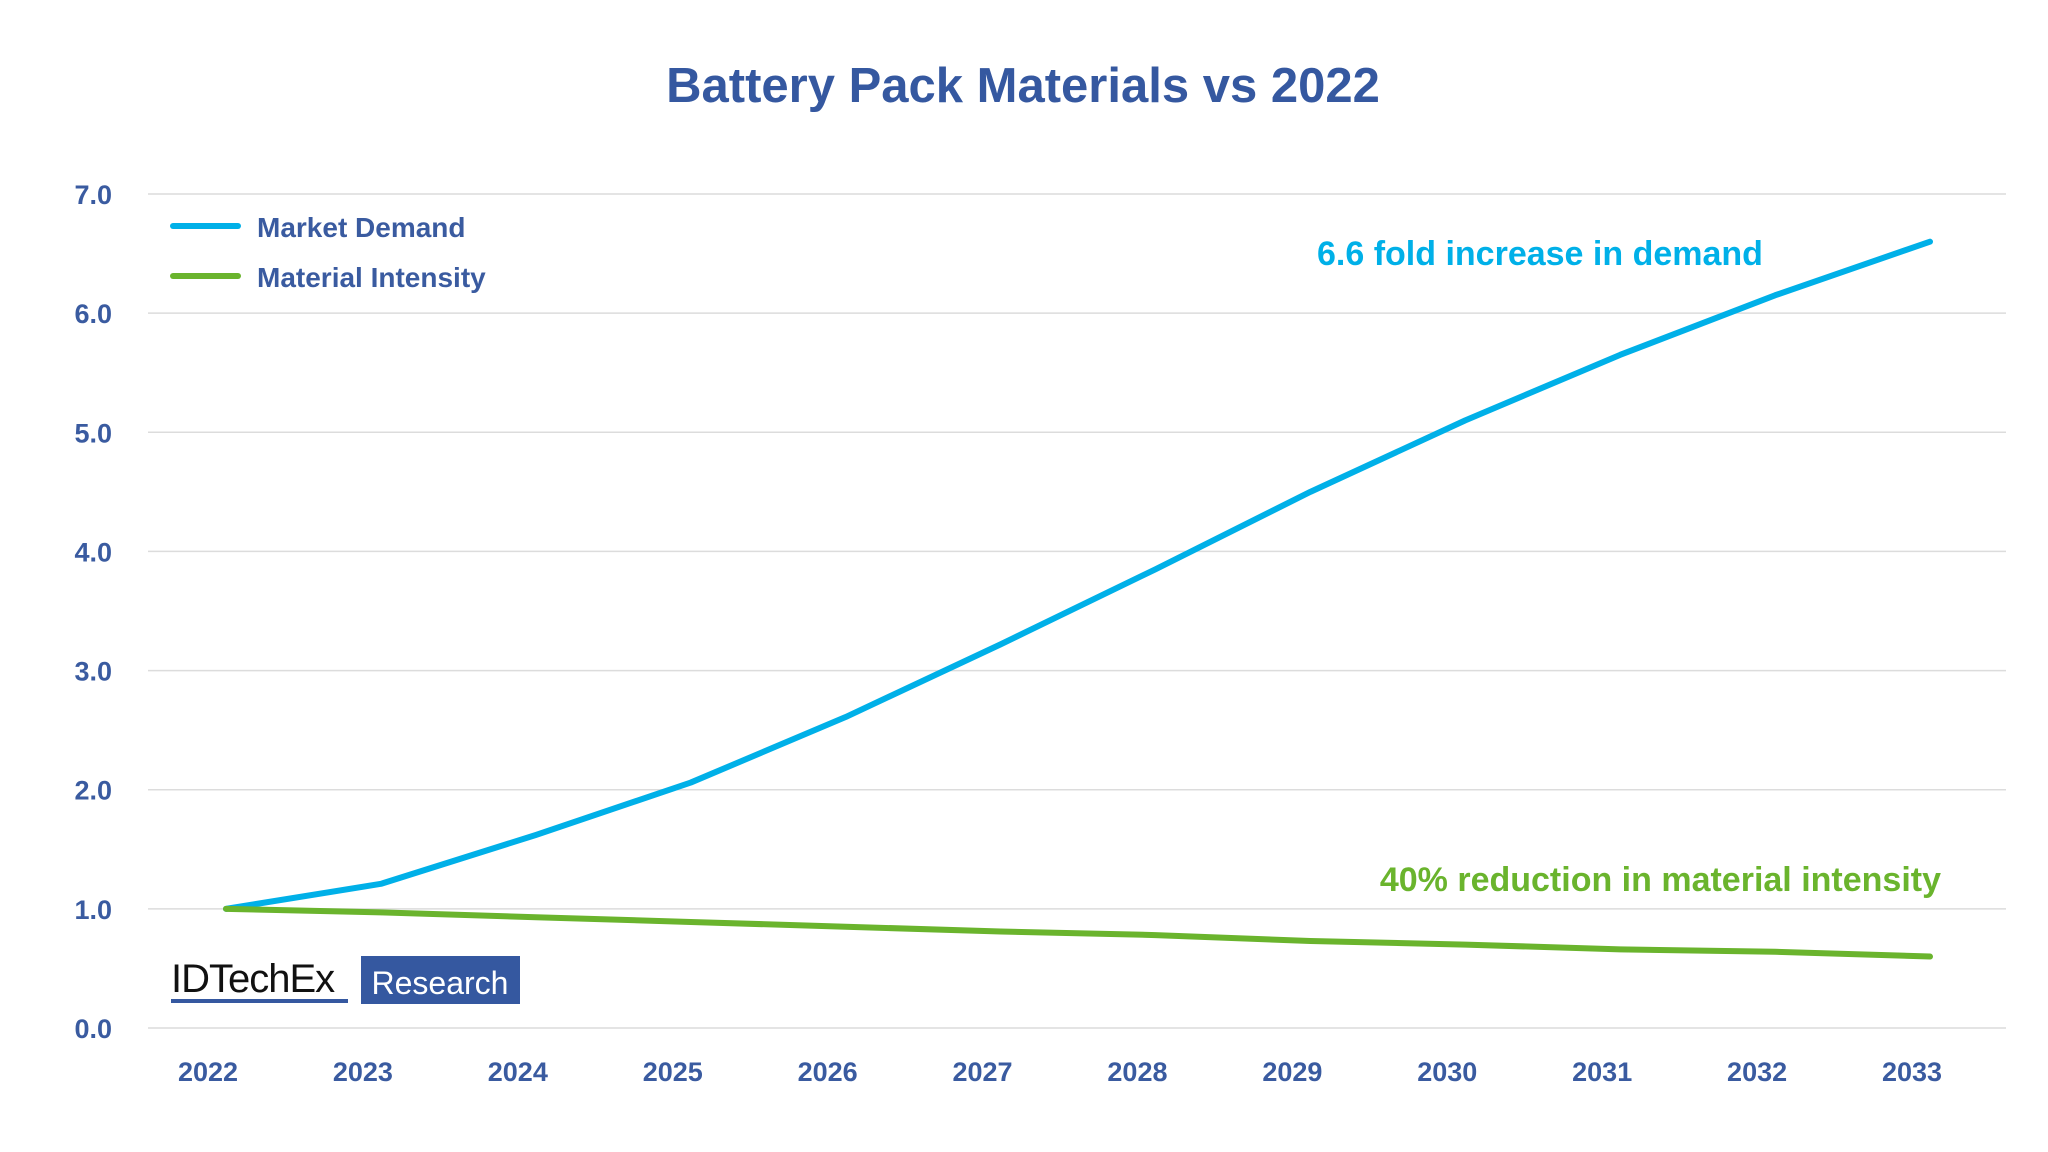 This screenshot has width=2048, height=1152. I want to click on annotation-demand: 6.6 fold increase in demand, so click(1540, 254).